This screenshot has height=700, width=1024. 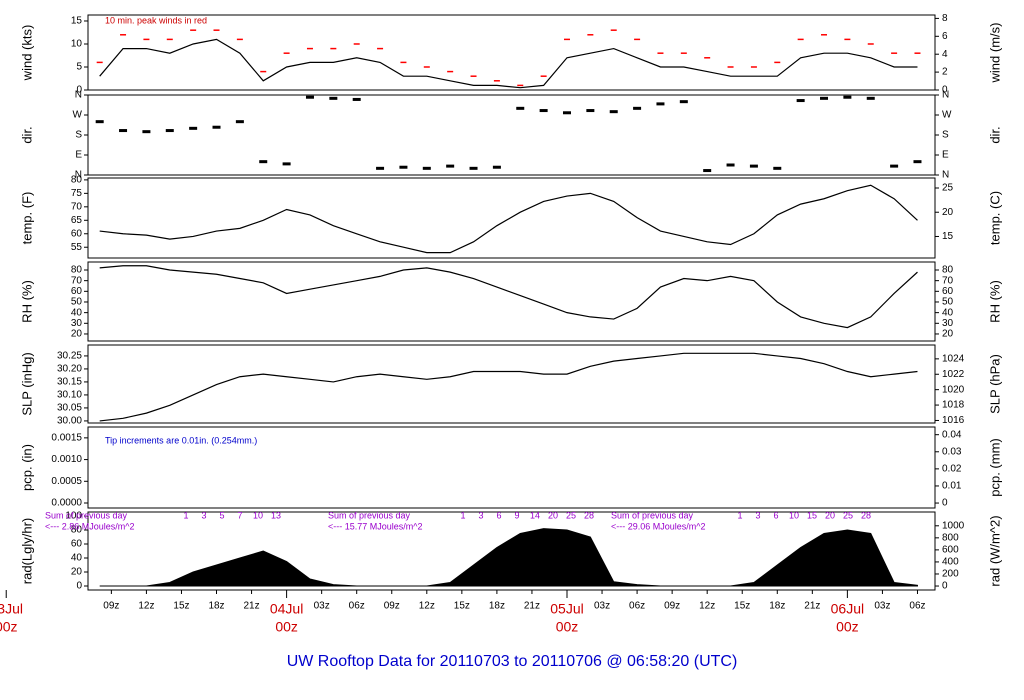 I want to click on x-tick-label: 21z, so click(x=251, y=606).